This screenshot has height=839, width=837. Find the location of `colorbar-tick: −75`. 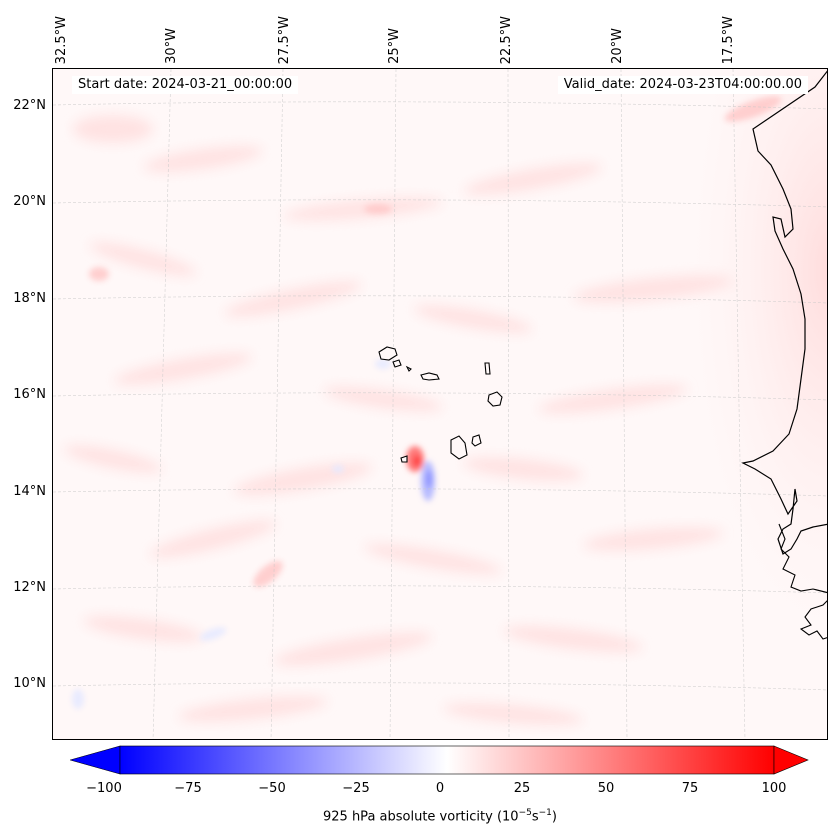

colorbar-tick: −75 is located at coordinates (188, 788).